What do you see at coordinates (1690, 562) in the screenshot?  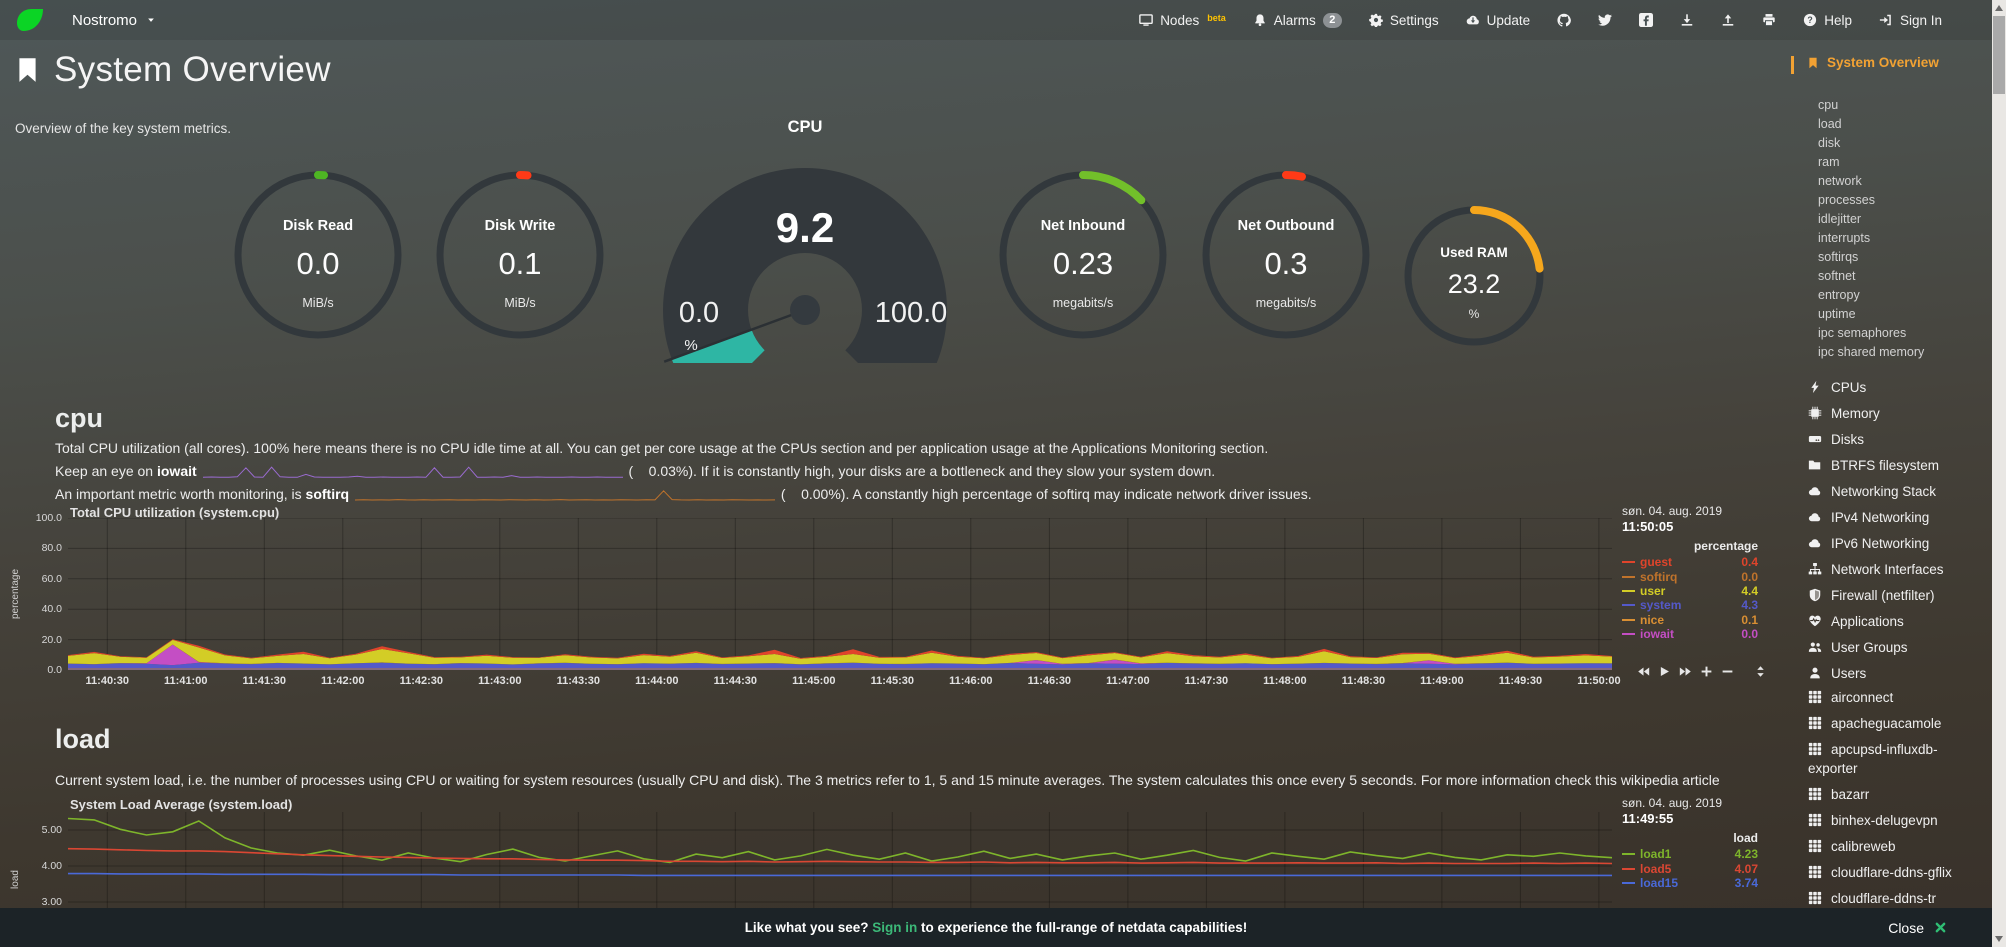 I see `legend-row-guest: guest 0.4` at bounding box center [1690, 562].